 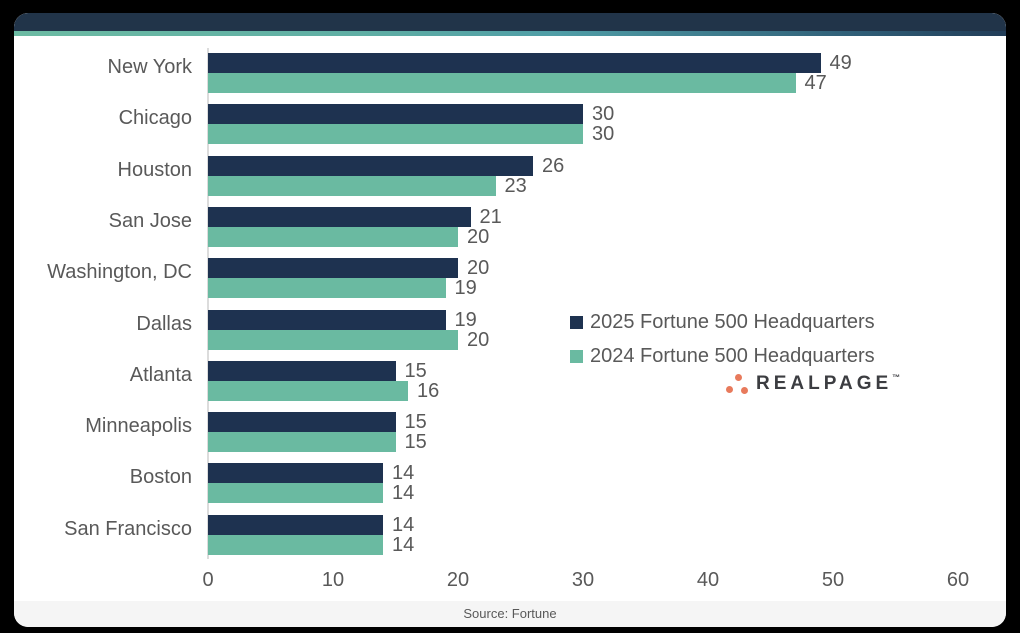 I want to click on bar-row: Washington, DC 20 19, so click(x=510, y=278).